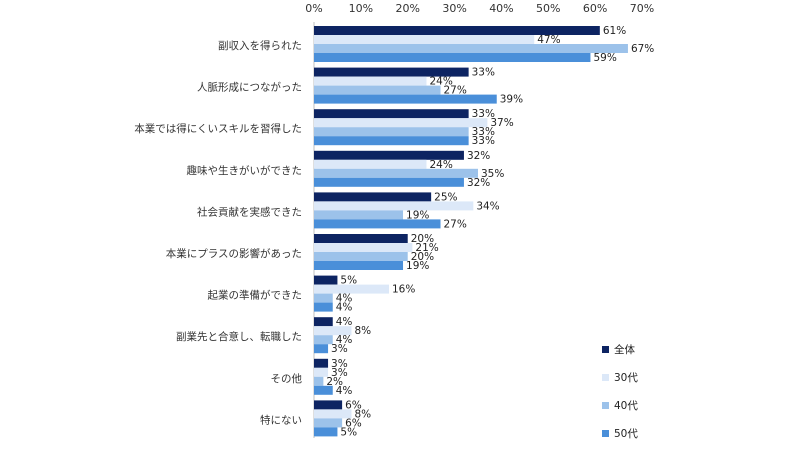  What do you see at coordinates (281, 420) in the screenshot?
I see `category-label: 特にない` at bounding box center [281, 420].